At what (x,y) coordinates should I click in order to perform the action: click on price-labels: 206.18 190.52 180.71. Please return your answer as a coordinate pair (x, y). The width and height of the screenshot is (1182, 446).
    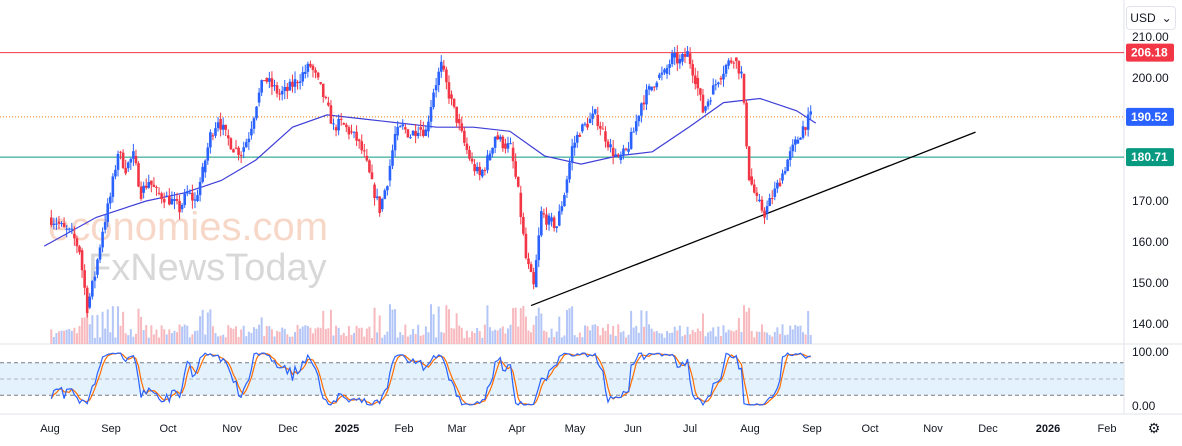
    Looking at the image, I should click on (1150, 105).